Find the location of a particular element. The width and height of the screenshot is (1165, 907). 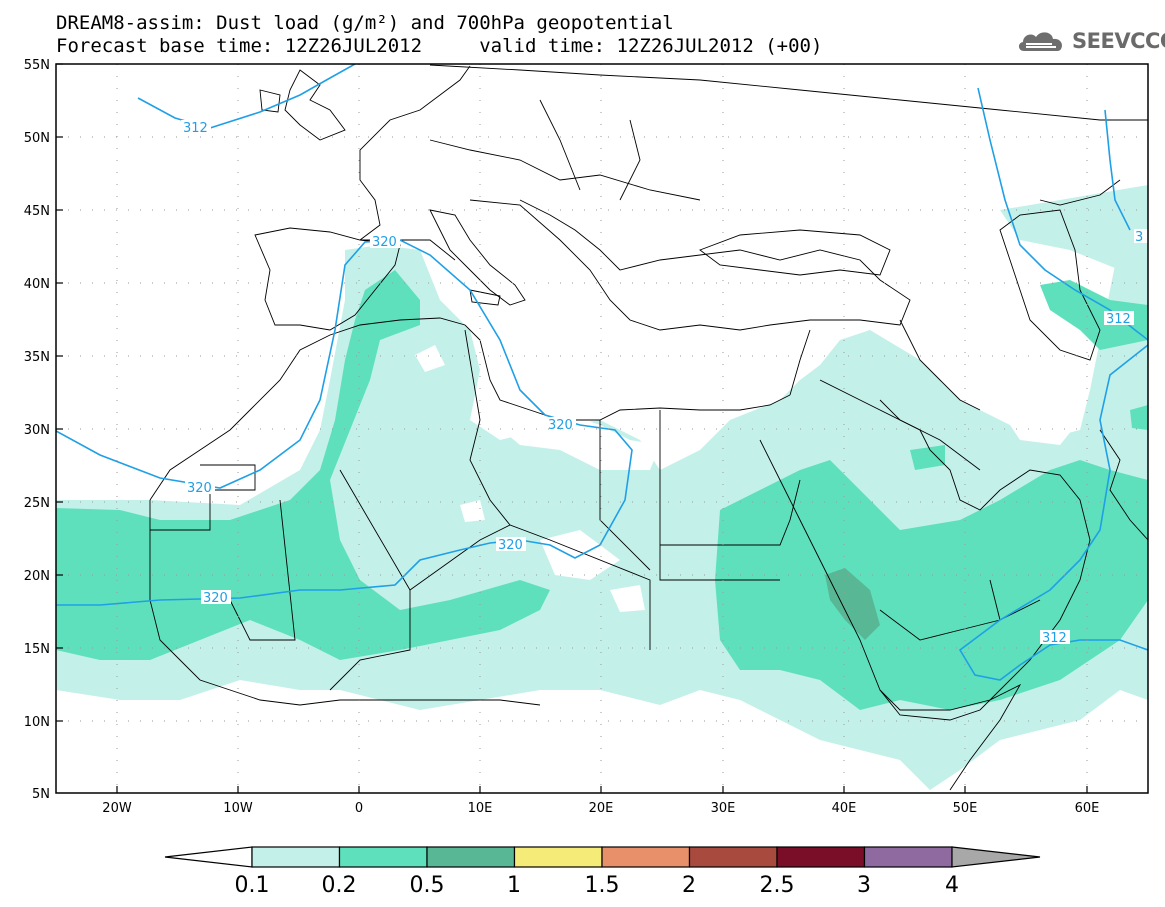

lat-label: 55N is located at coordinates (37, 65).